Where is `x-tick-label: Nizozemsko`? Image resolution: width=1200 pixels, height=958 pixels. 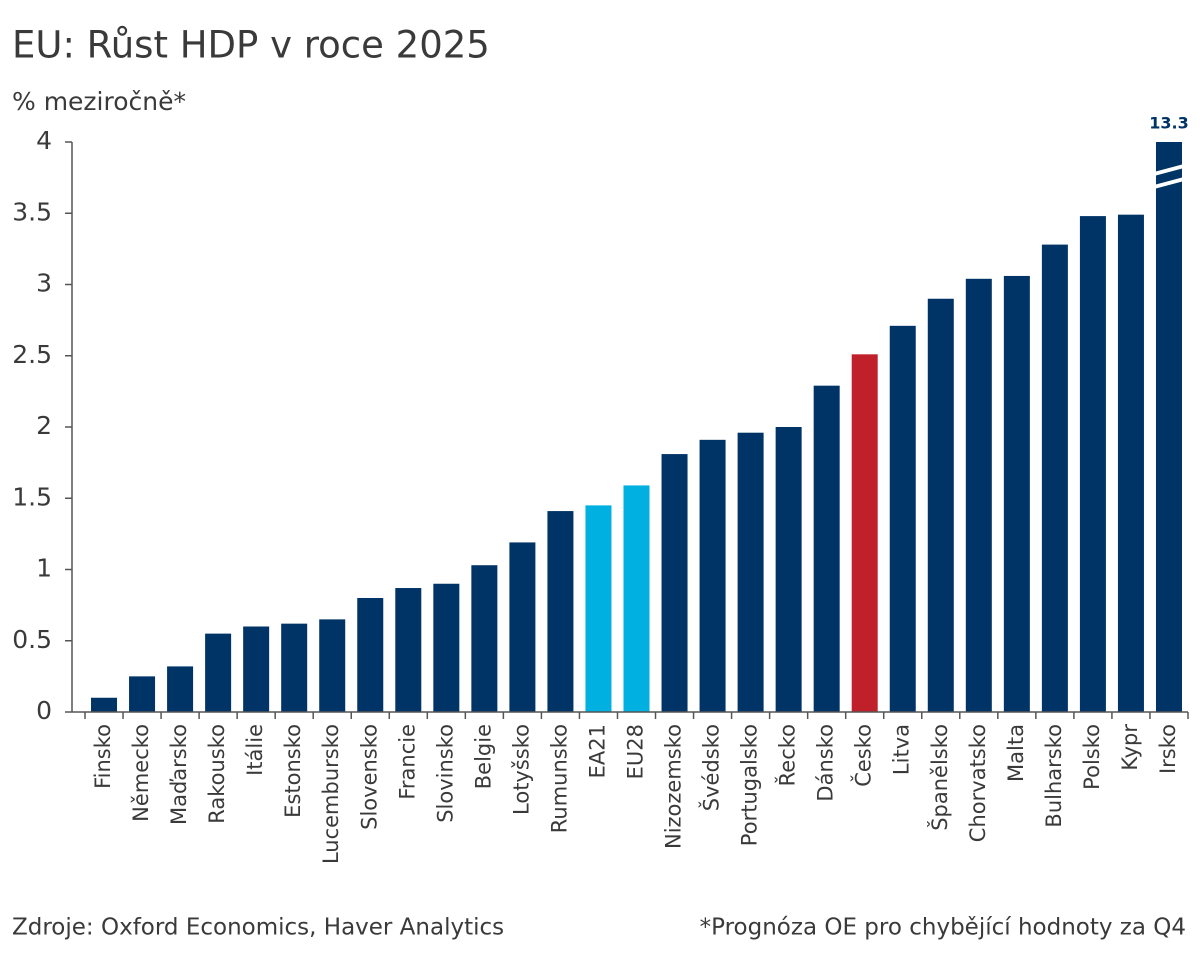
x-tick-label: Nizozemsko is located at coordinates (674, 786).